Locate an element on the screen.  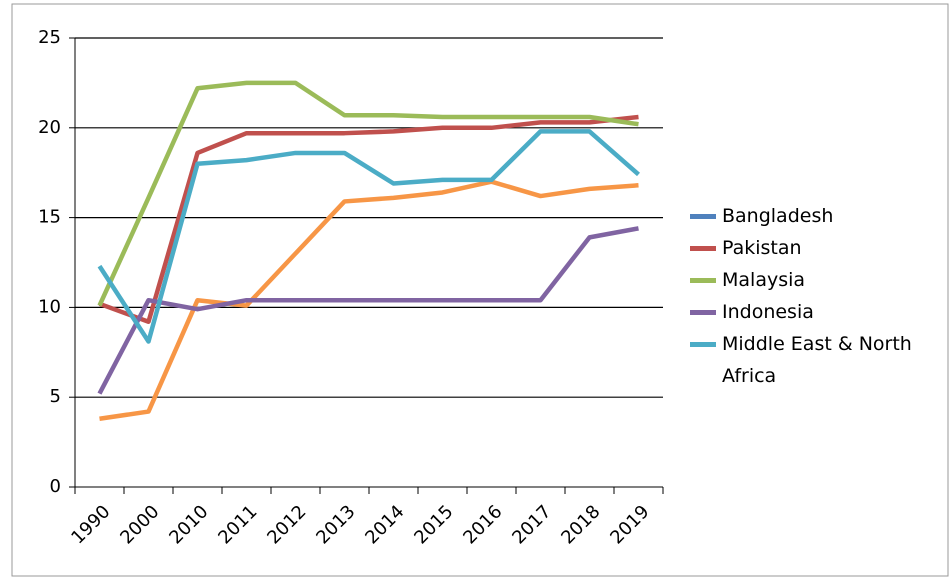
y-tick-label: 0 is located at coordinates (55, 486).